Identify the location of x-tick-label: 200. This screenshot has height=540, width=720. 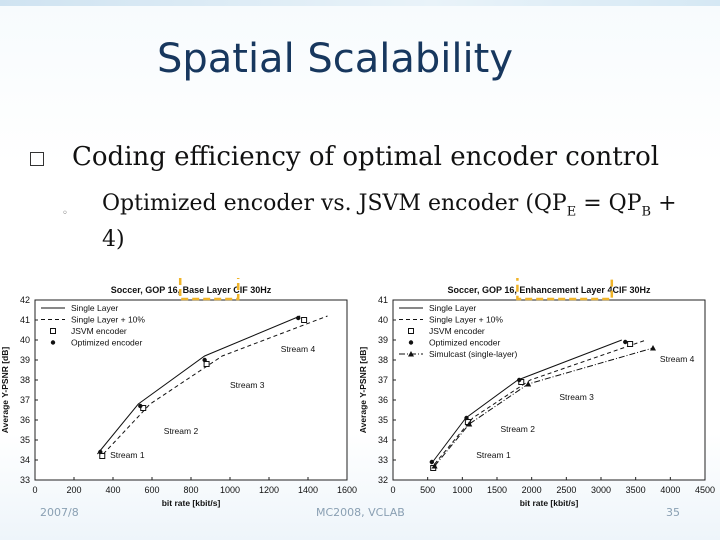
(73, 490).